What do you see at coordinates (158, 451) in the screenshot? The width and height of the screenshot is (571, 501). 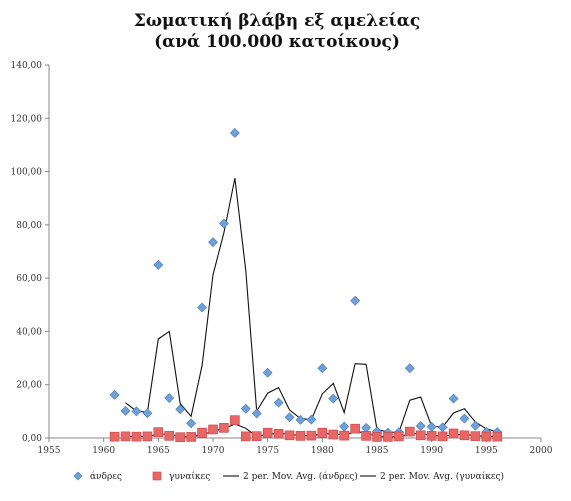 I see `x-tick-label: 1965` at bounding box center [158, 451].